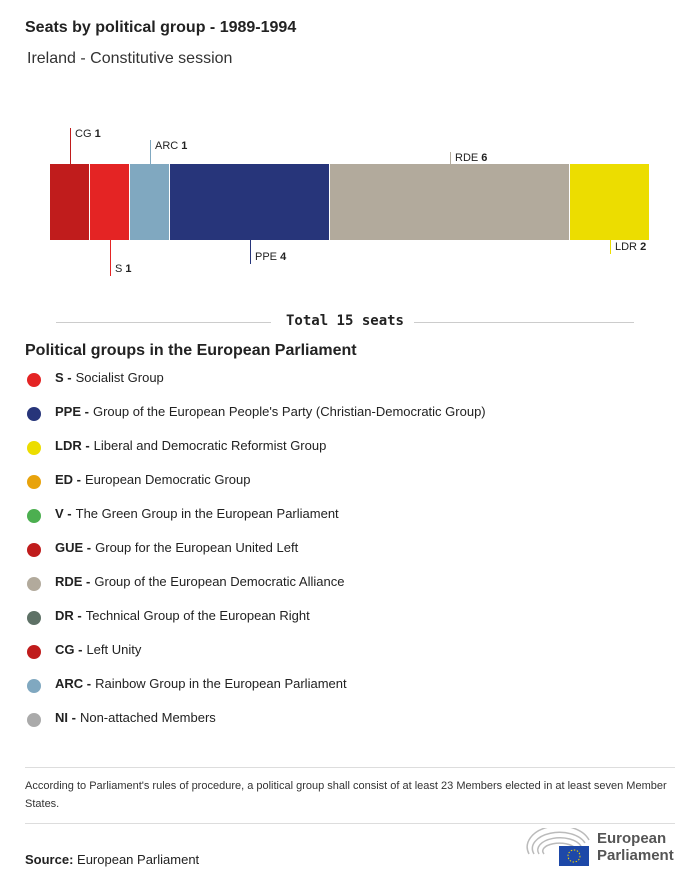 This screenshot has width=700, height=886. Describe the element at coordinates (609, 202) in the screenshot. I see `bar-segment-ldr` at that location.